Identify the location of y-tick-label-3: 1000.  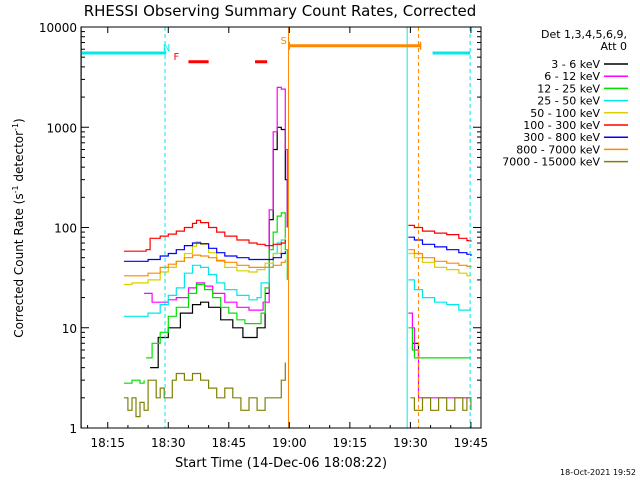
(61, 128).